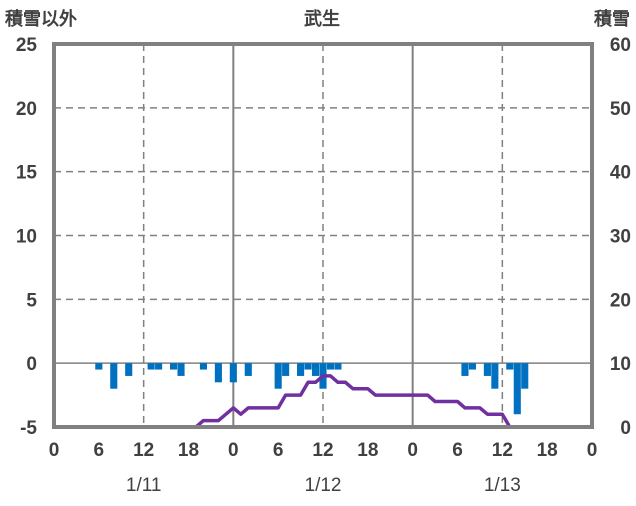 This screenshot has height=506, width=636. Describe the element at coordinates (28, 428) in the screenshot. I see `y-left-tick-label: -5` at that location.